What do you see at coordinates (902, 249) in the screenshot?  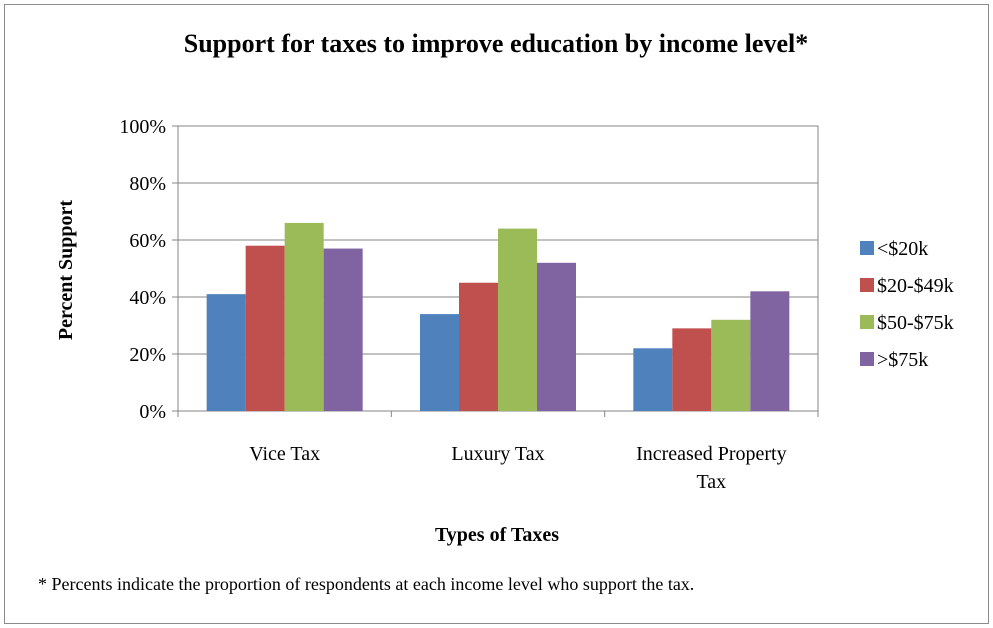 I see `legend-label: <$20k` at bounding box center [902, 249].